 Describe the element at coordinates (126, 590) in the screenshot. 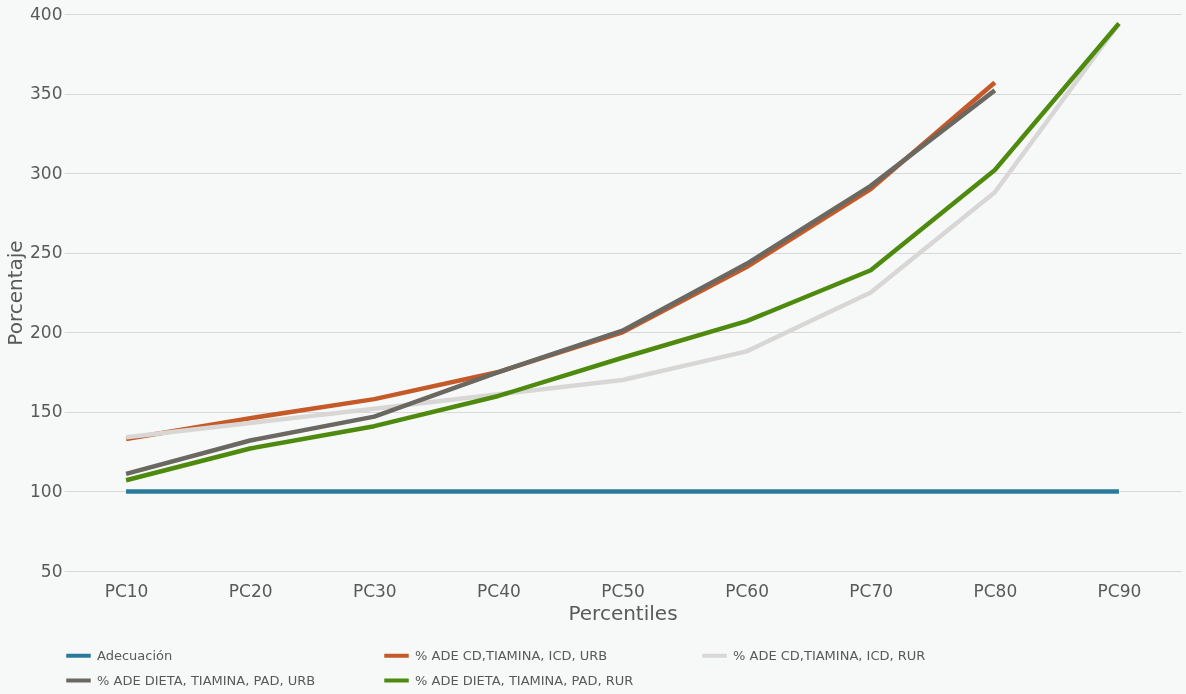

I see `x-tick-label: PC10` at that location.